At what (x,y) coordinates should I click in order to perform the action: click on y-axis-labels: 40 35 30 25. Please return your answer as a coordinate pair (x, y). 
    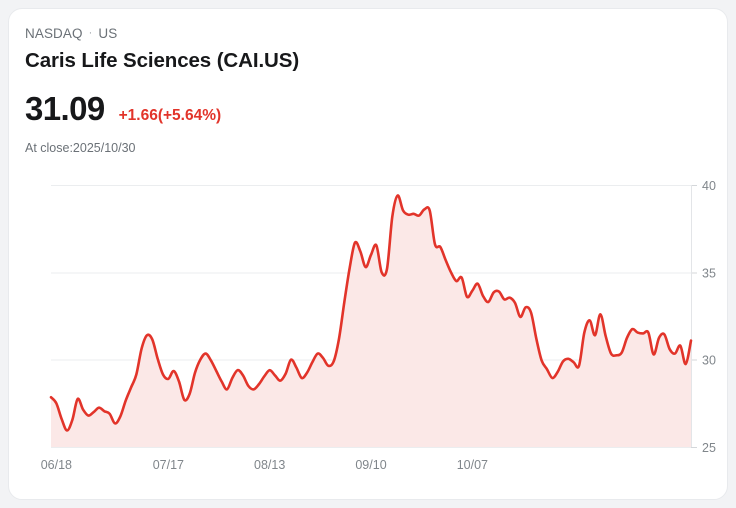
    Looking at the image, I should click on (709, 317).